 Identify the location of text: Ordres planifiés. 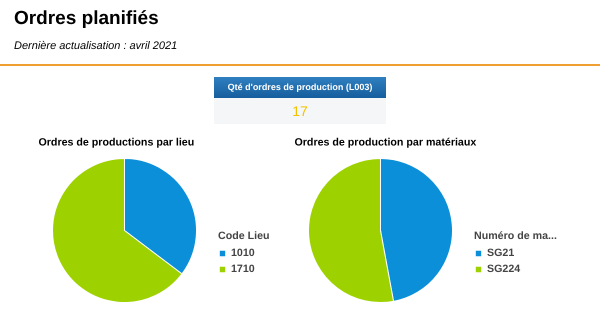
(86, 19).